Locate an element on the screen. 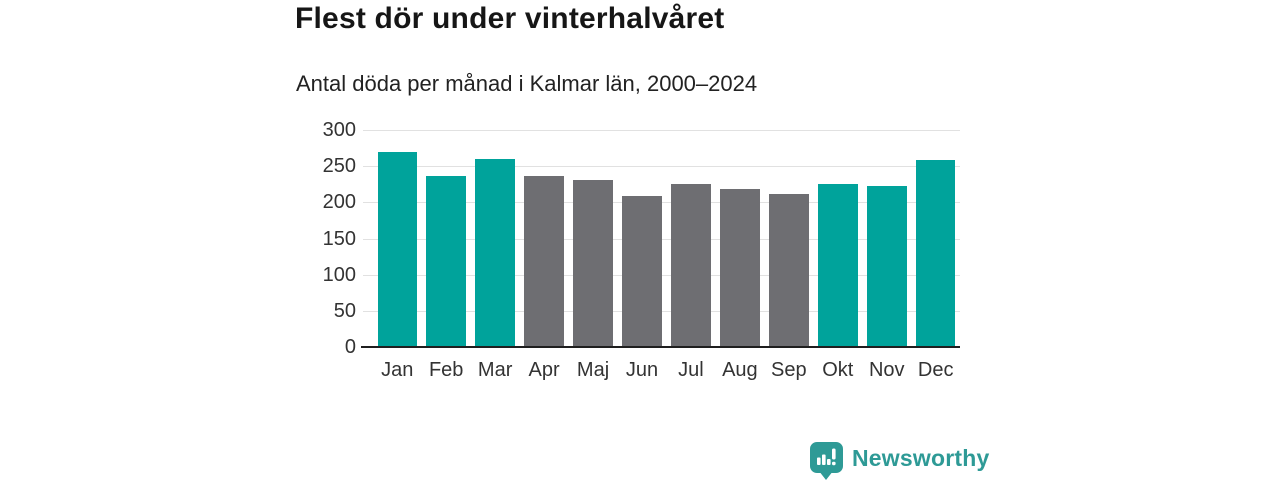  x-tick-label: Nov is located at coordinates (886, 370).